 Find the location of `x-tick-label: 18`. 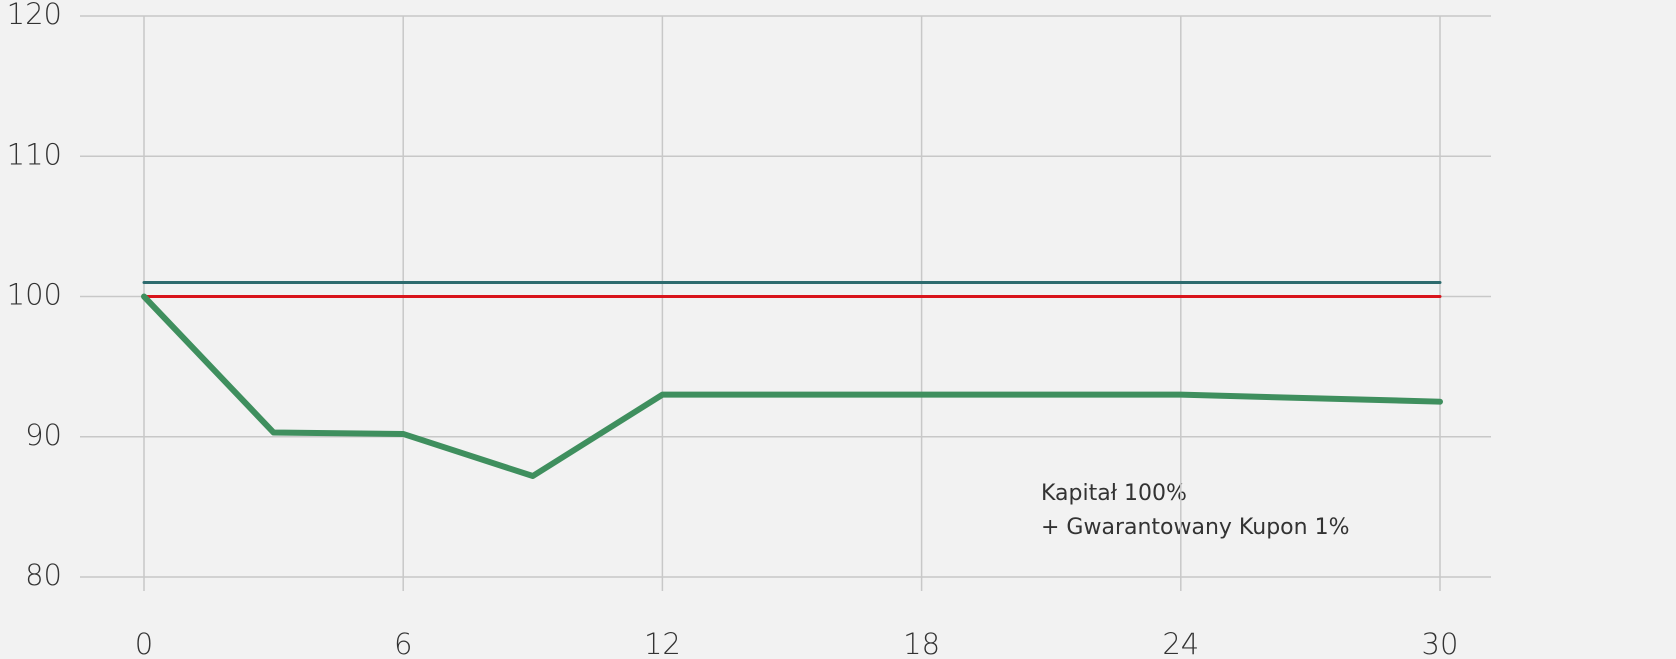

x-tick-label: 18 is located at coordinates (921, 643).